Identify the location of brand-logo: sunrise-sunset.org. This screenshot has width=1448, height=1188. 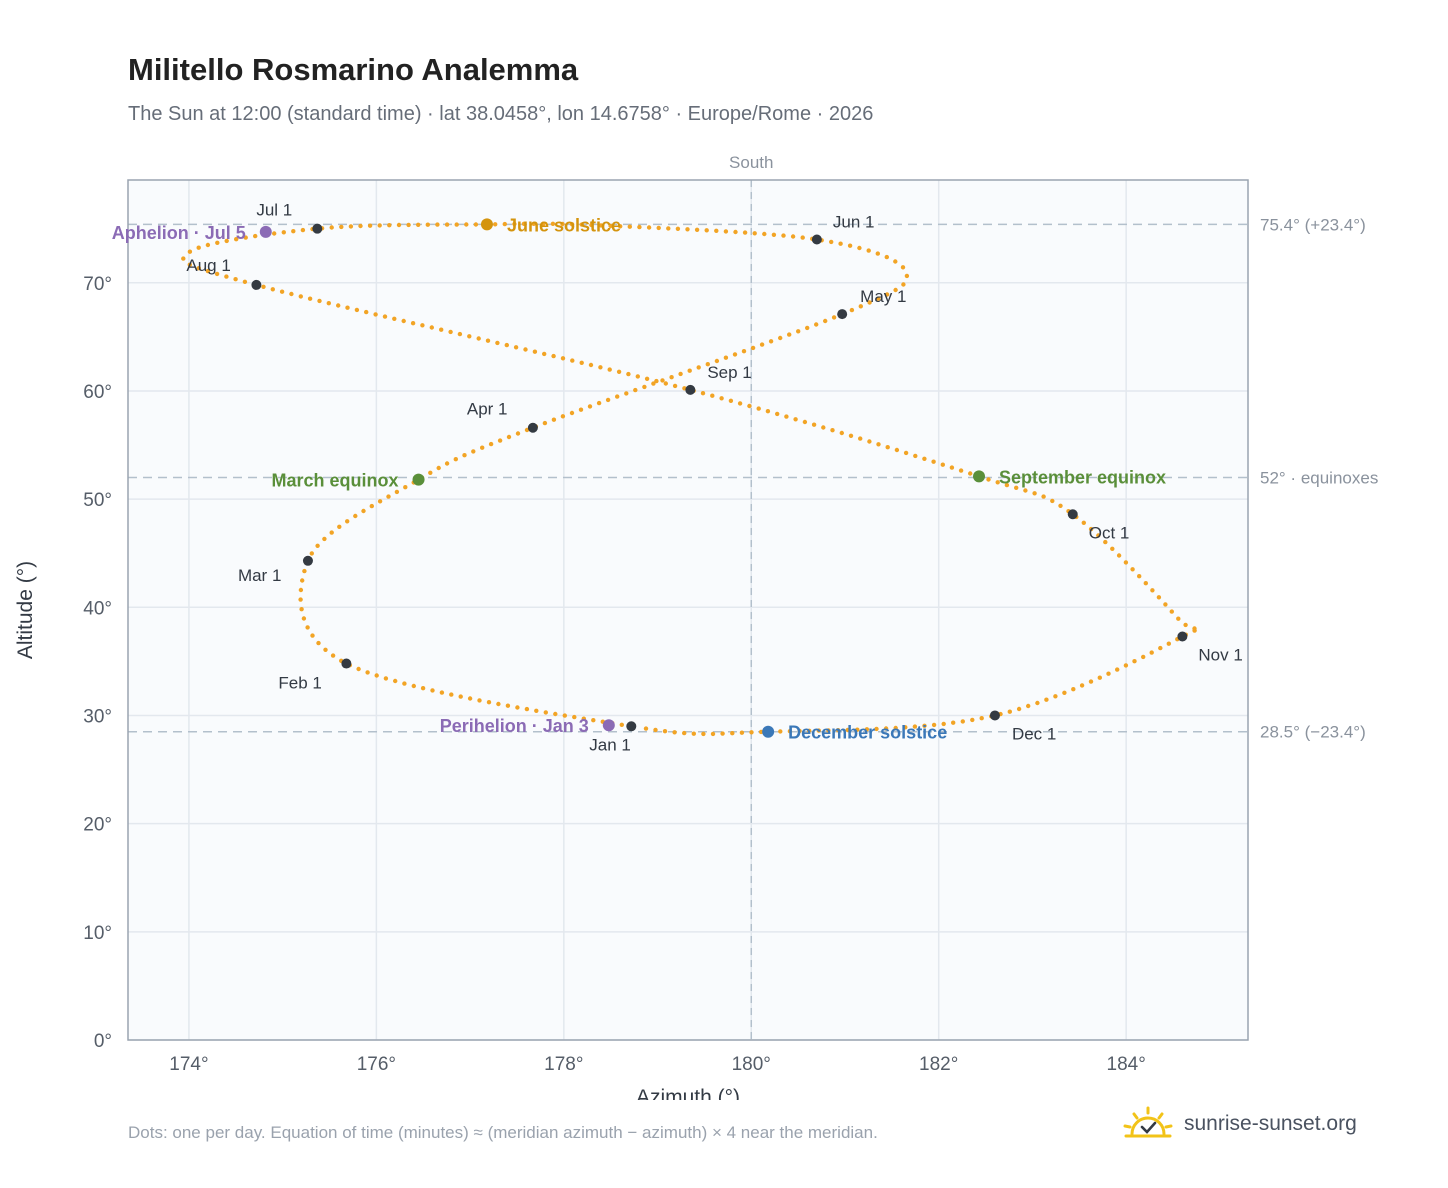
(1238, 1124).